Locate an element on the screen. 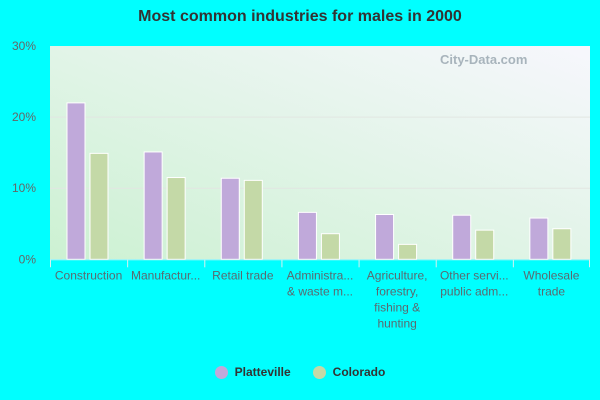 The width and height of the screenshot is (600, 400). x-tick-label: Agriculture, forestry, fishing & hunting is located at coordinates (397, 299).